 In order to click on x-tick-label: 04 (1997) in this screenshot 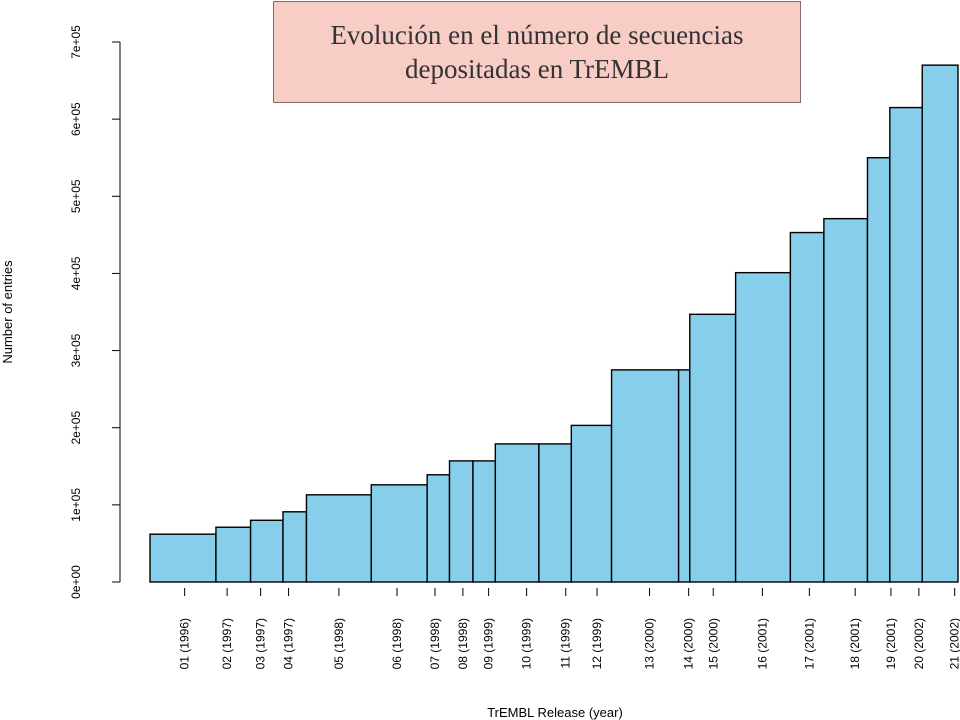, I will do `click(289, 643)`.